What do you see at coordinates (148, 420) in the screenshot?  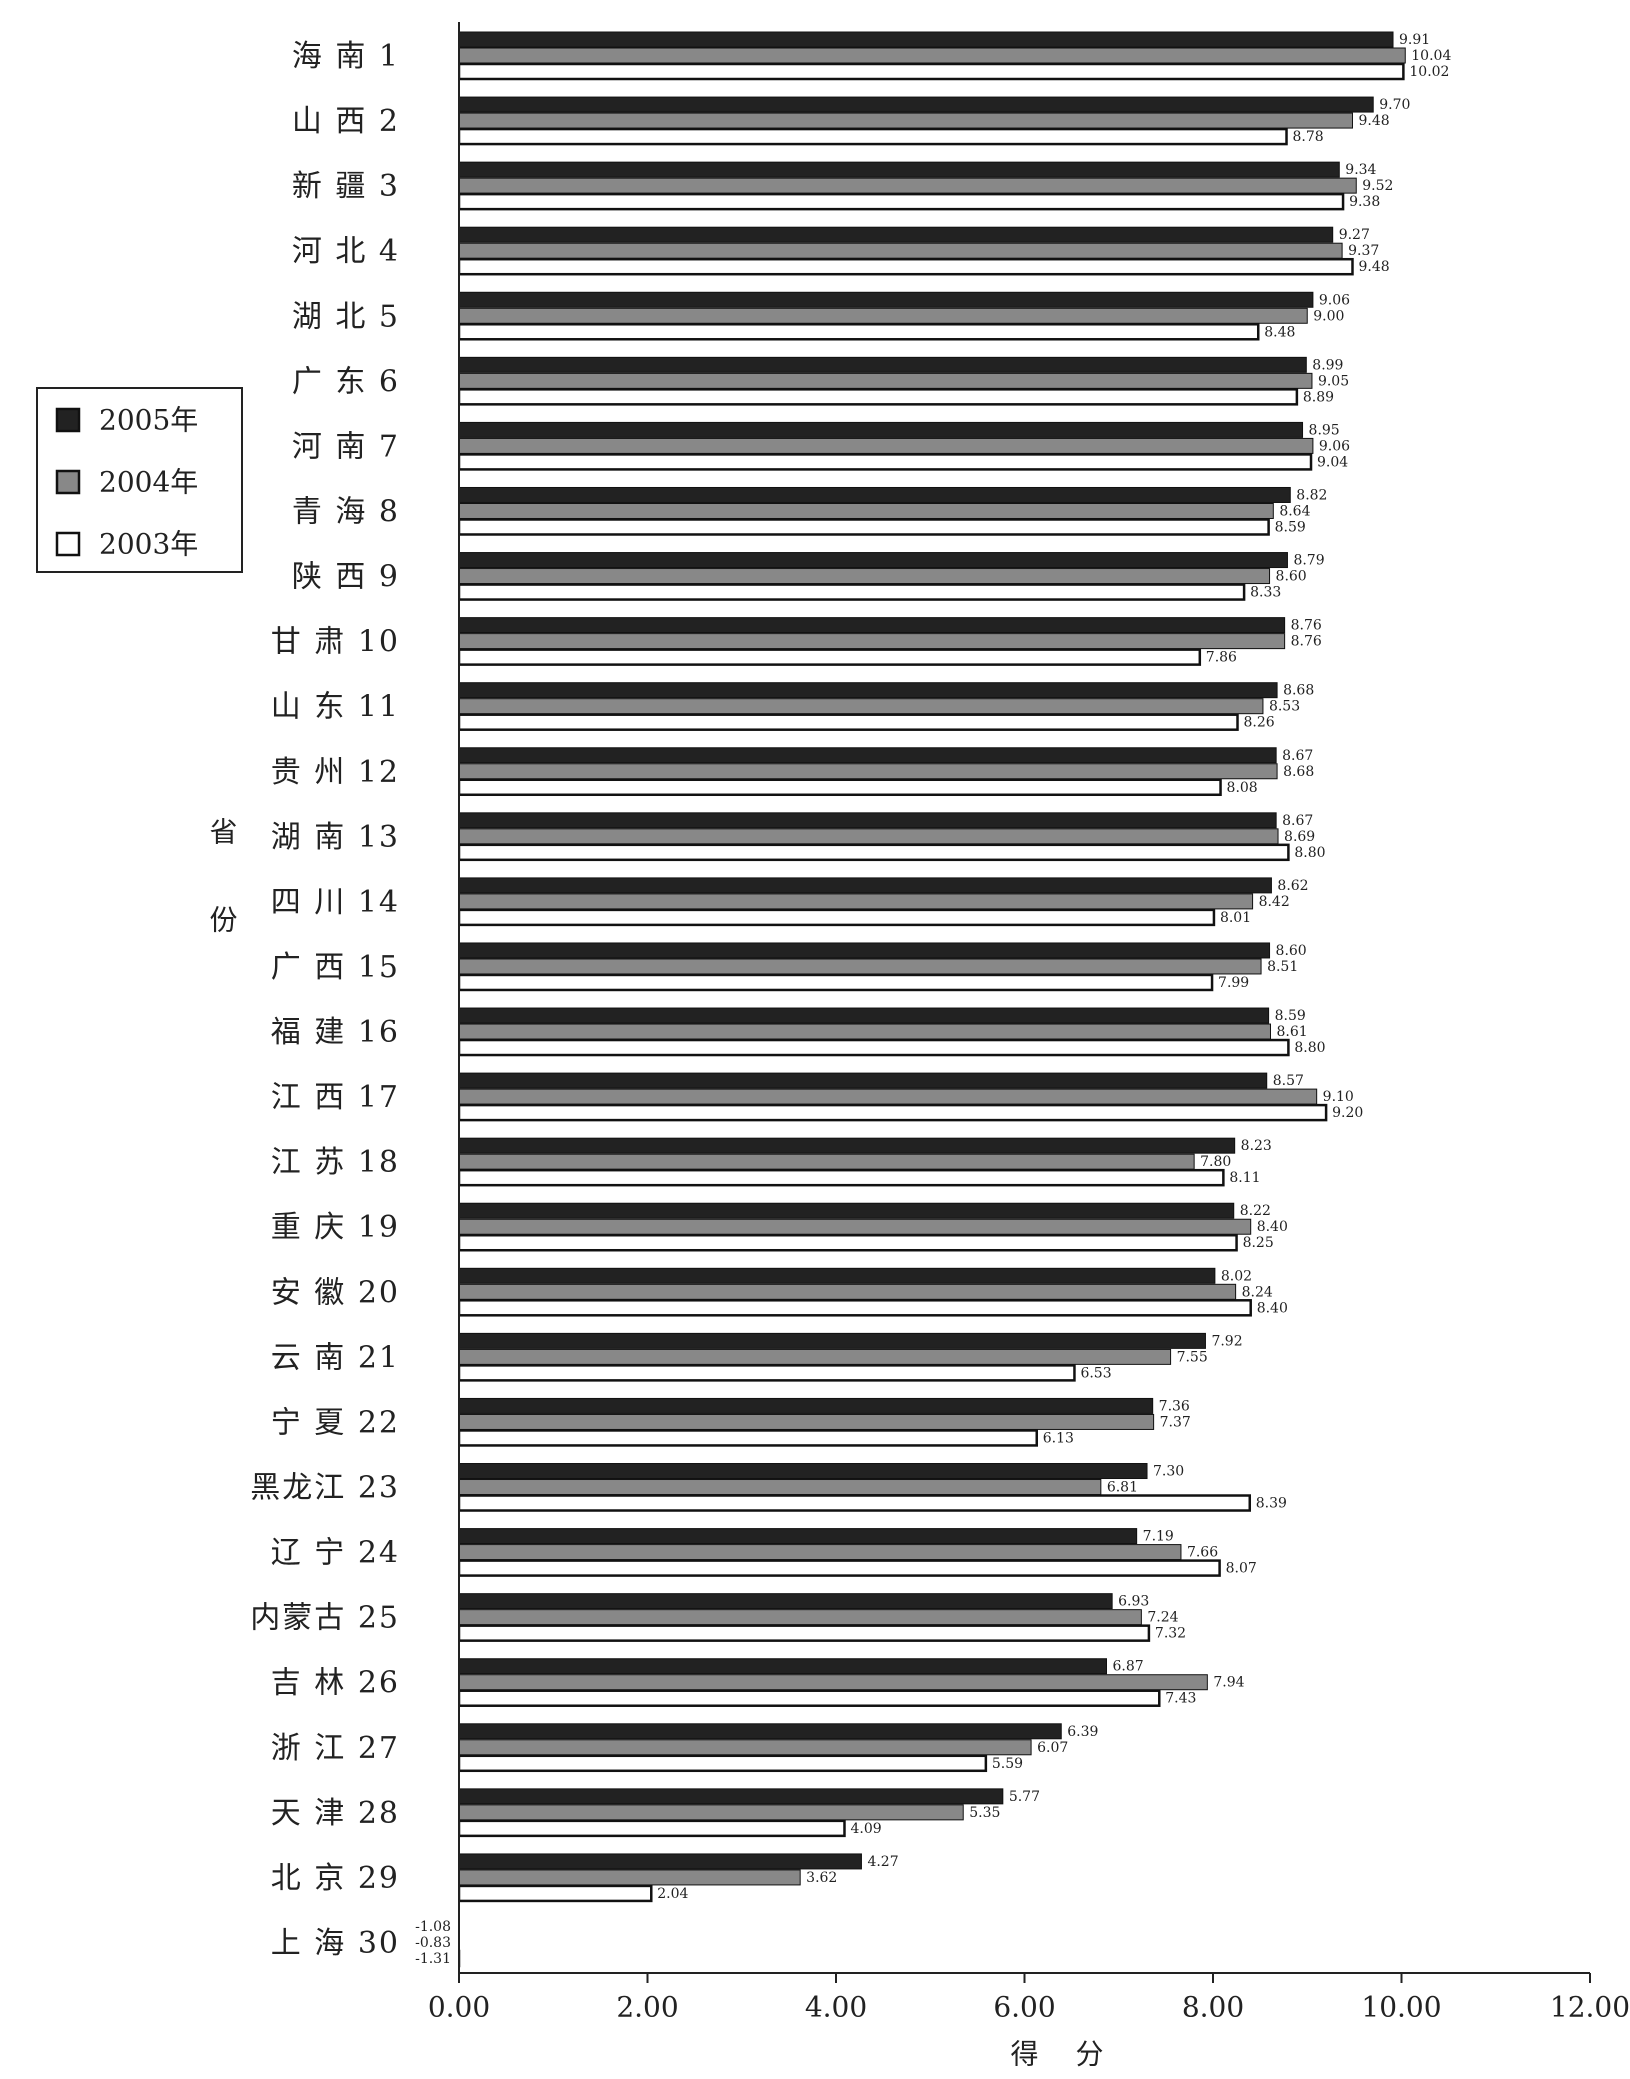 I see `legend-label: 2005年` at bounding box center [148, 420].